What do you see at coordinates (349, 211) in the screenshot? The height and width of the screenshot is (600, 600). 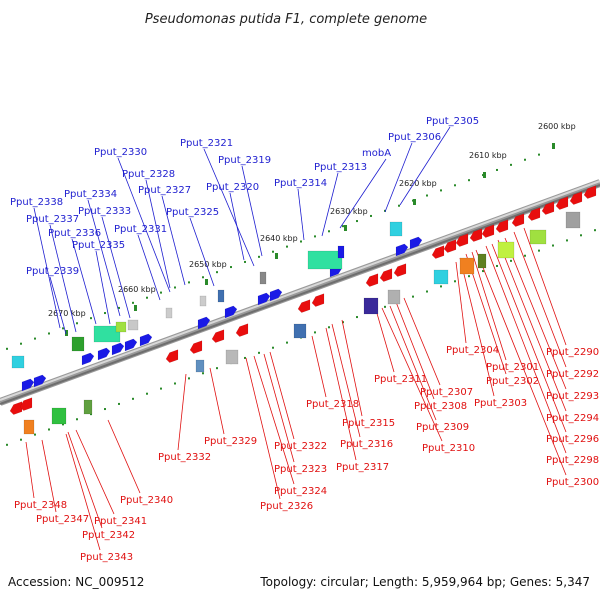 I see `scale-label: 2630 kbp` at bounding box center [349, 211].